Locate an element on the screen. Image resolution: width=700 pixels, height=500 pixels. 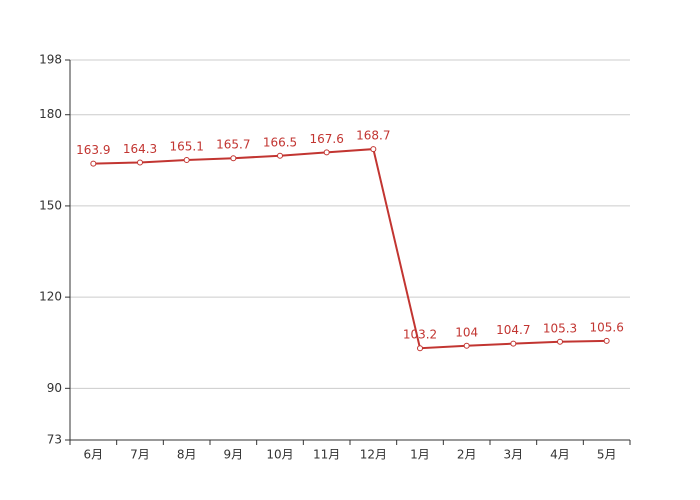
y-tick-label: 73 is located at coordinates (54, 440).